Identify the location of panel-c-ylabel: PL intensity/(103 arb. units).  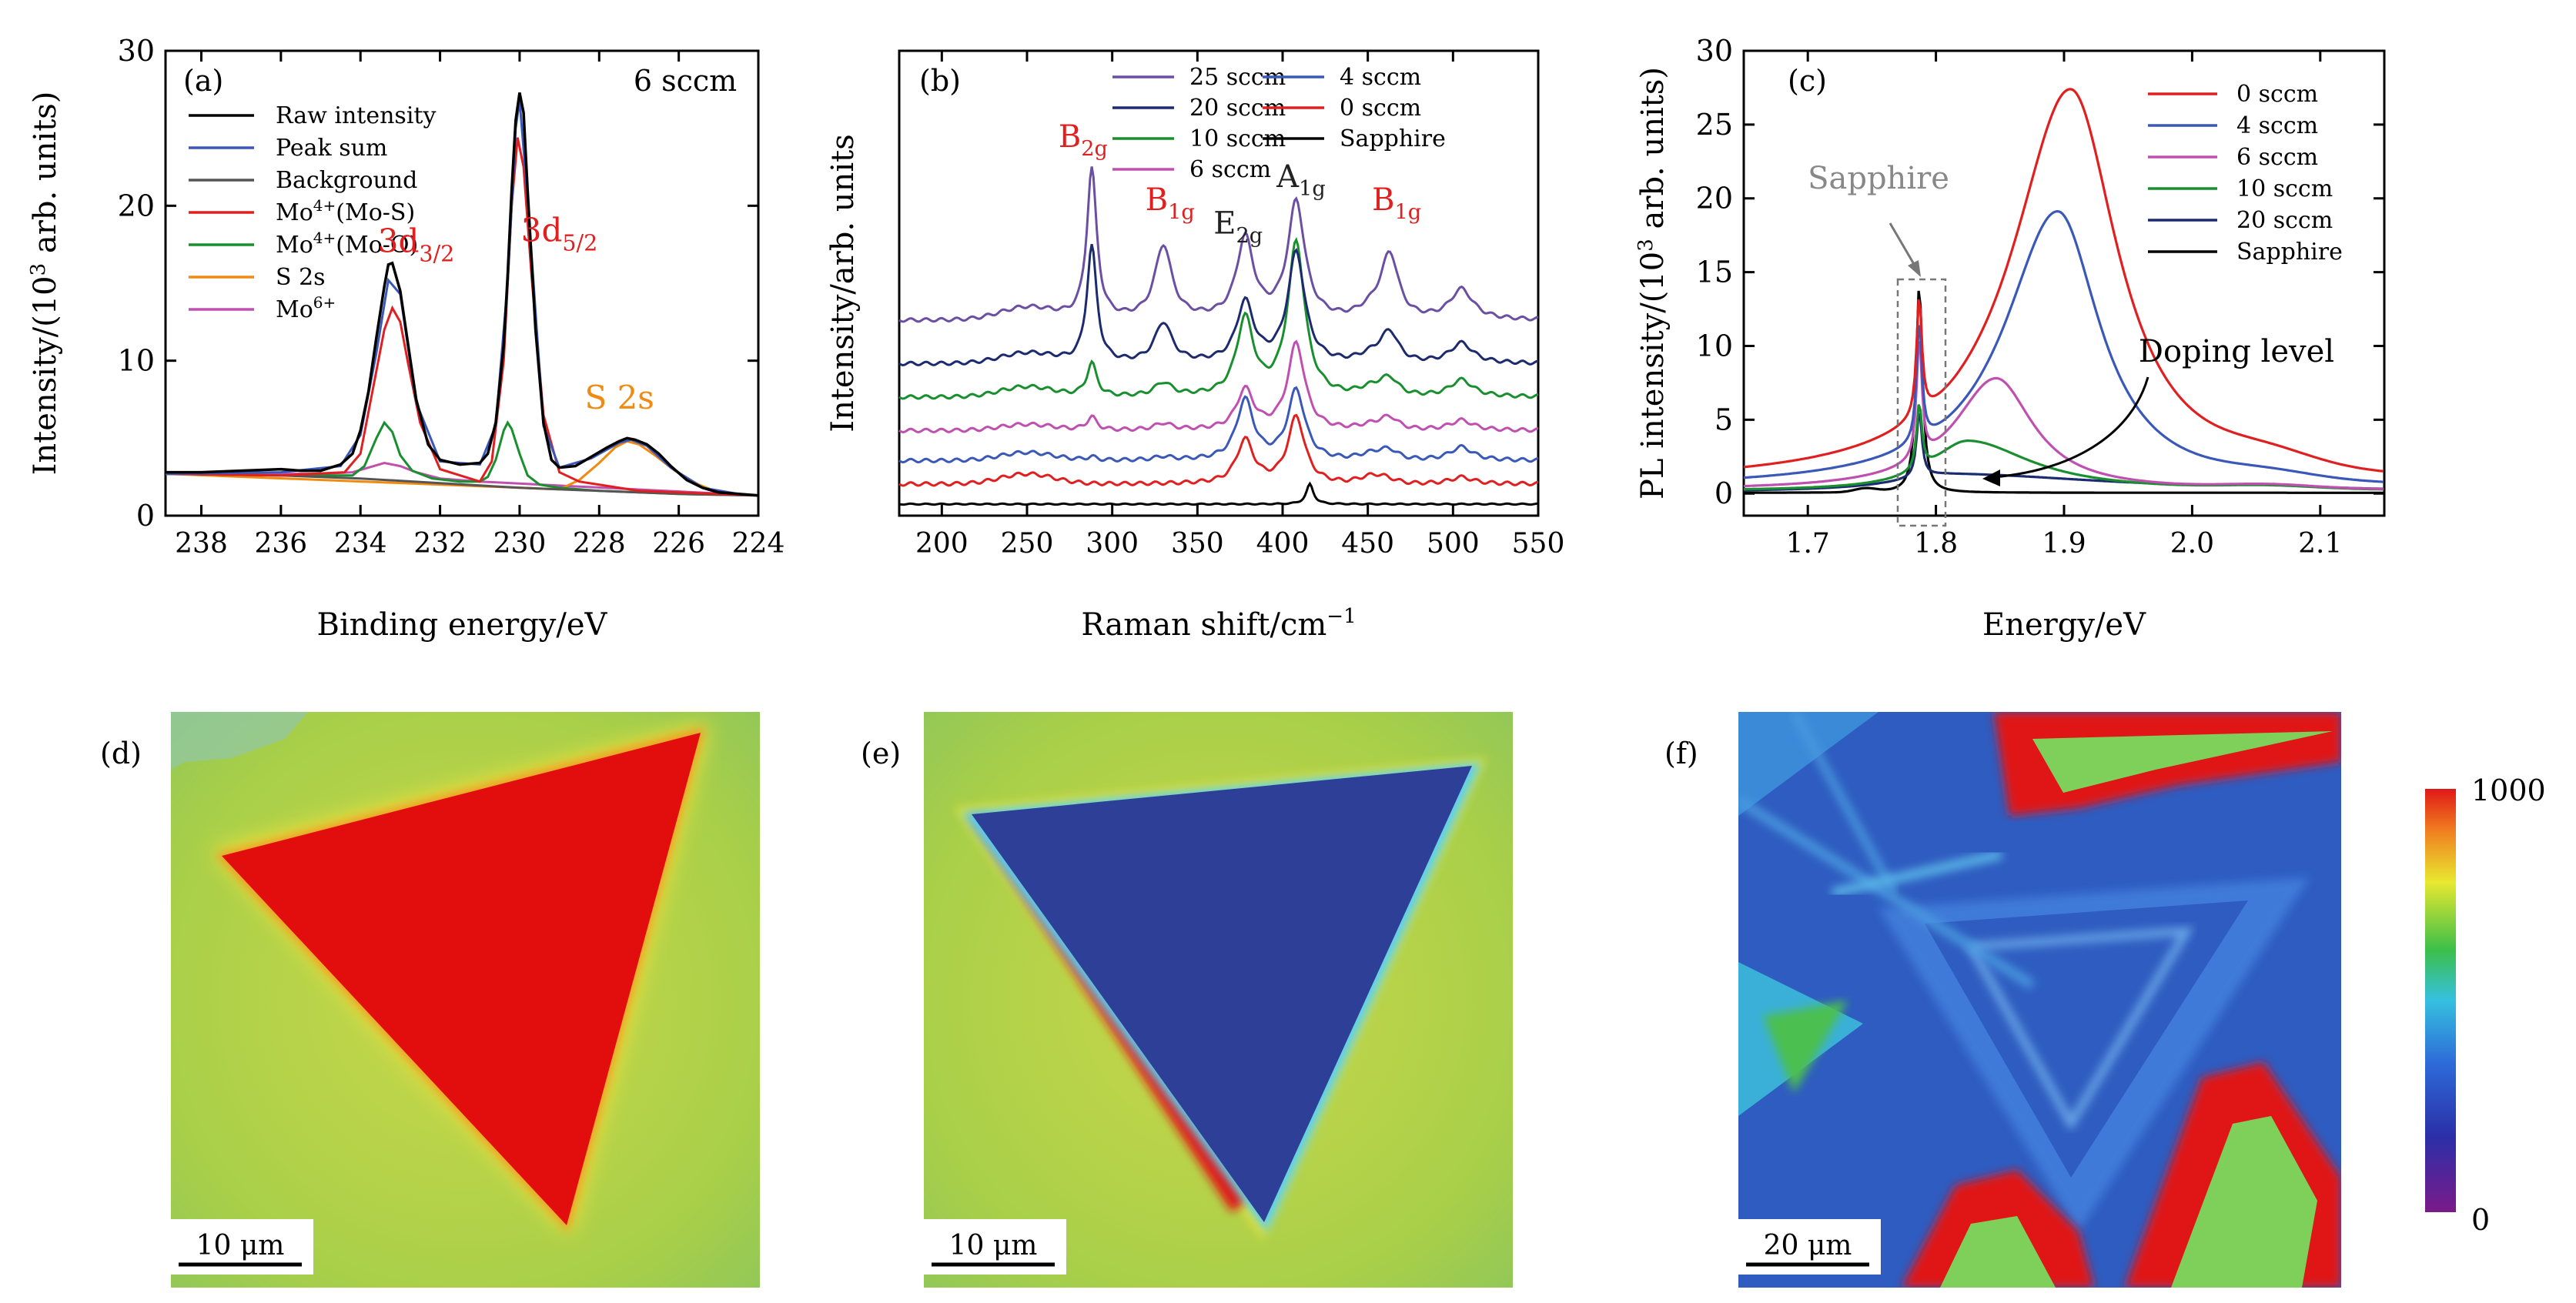
(1653, 283).